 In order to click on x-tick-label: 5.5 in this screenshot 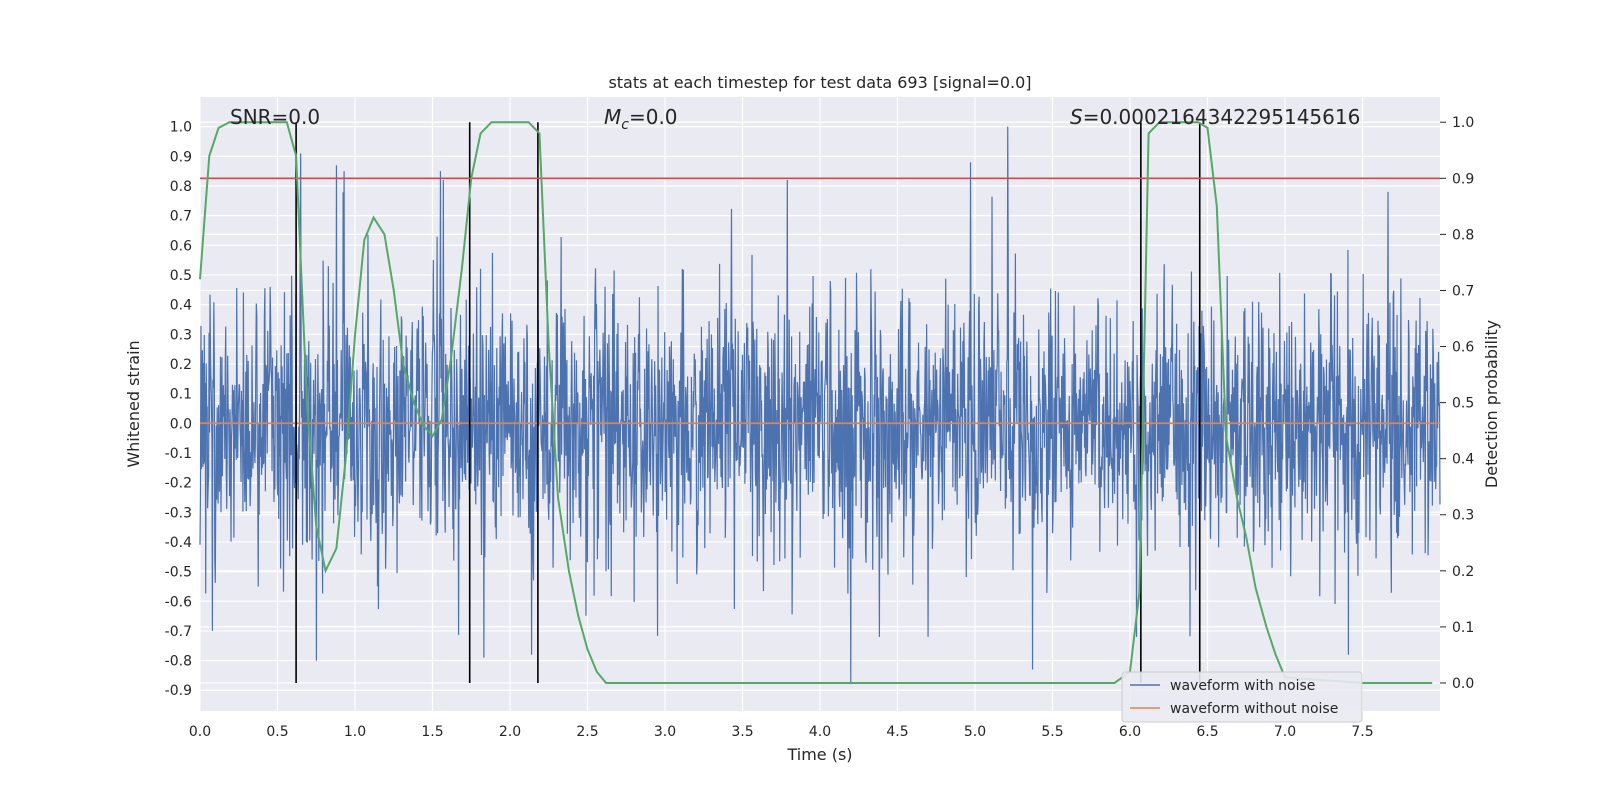, I will do `click(1052, 732)`.